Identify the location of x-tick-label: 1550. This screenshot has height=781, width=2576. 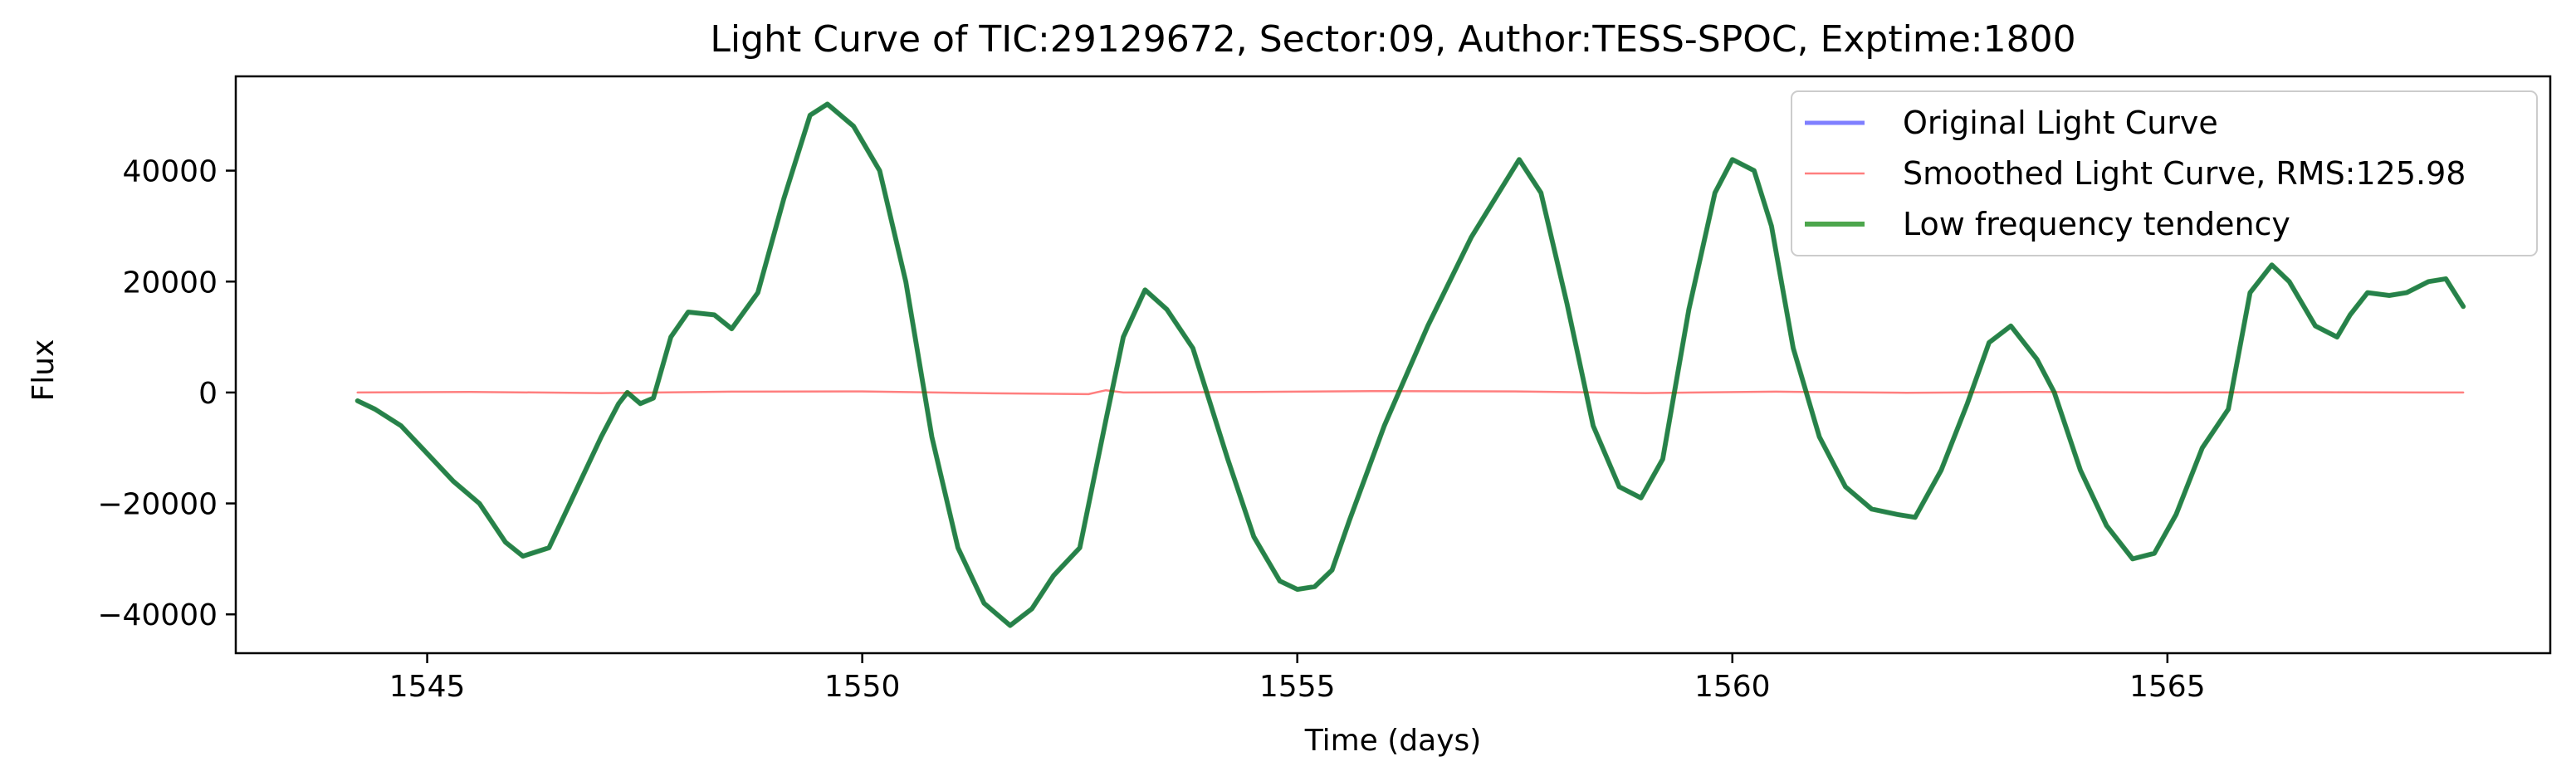
(862, 687).